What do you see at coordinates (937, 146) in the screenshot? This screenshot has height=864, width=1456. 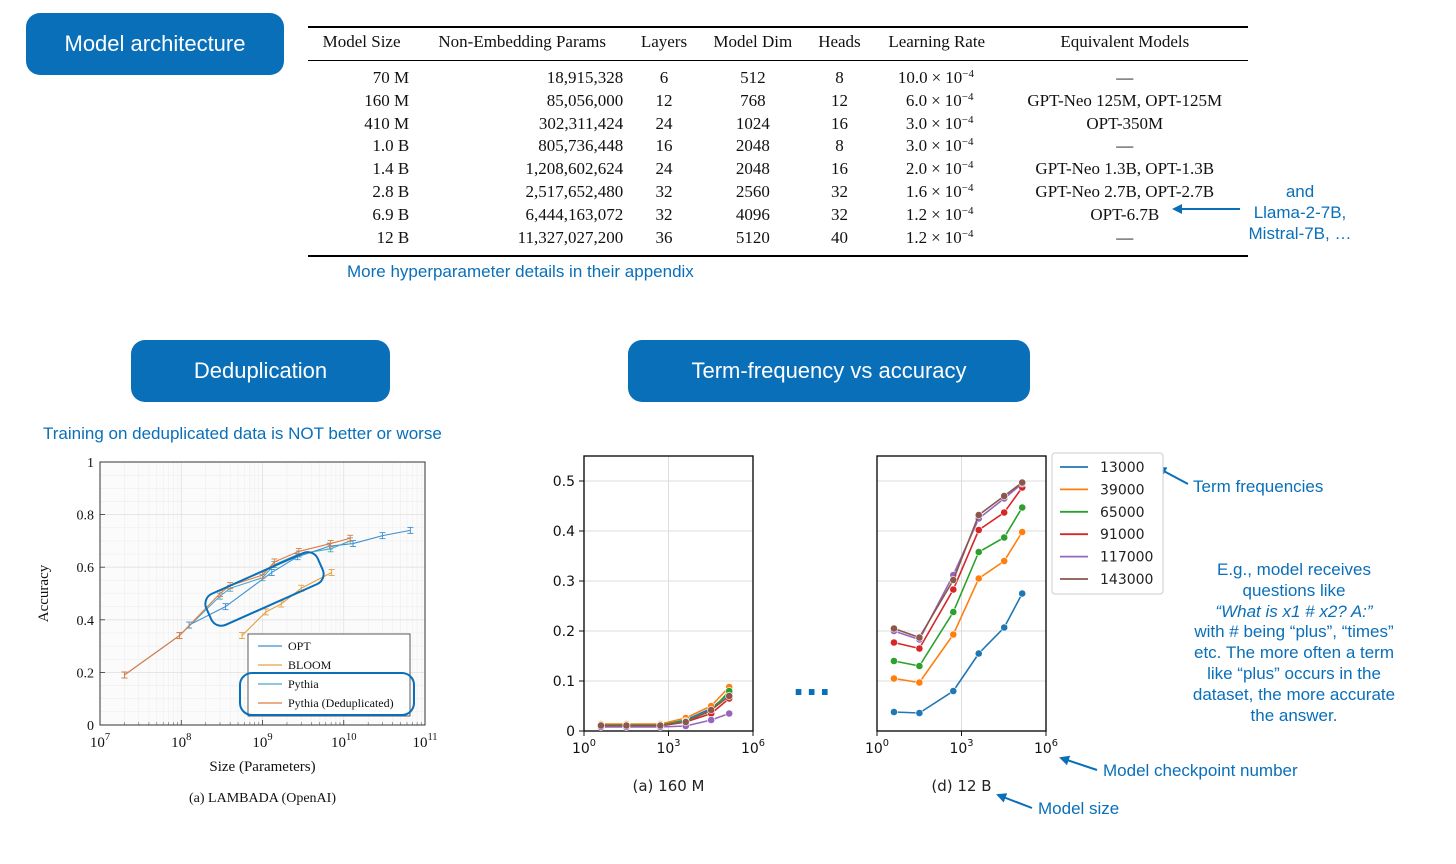 I see `cell-learning-rate: 3.0 × 10−4` at bounding box center [937, 146].